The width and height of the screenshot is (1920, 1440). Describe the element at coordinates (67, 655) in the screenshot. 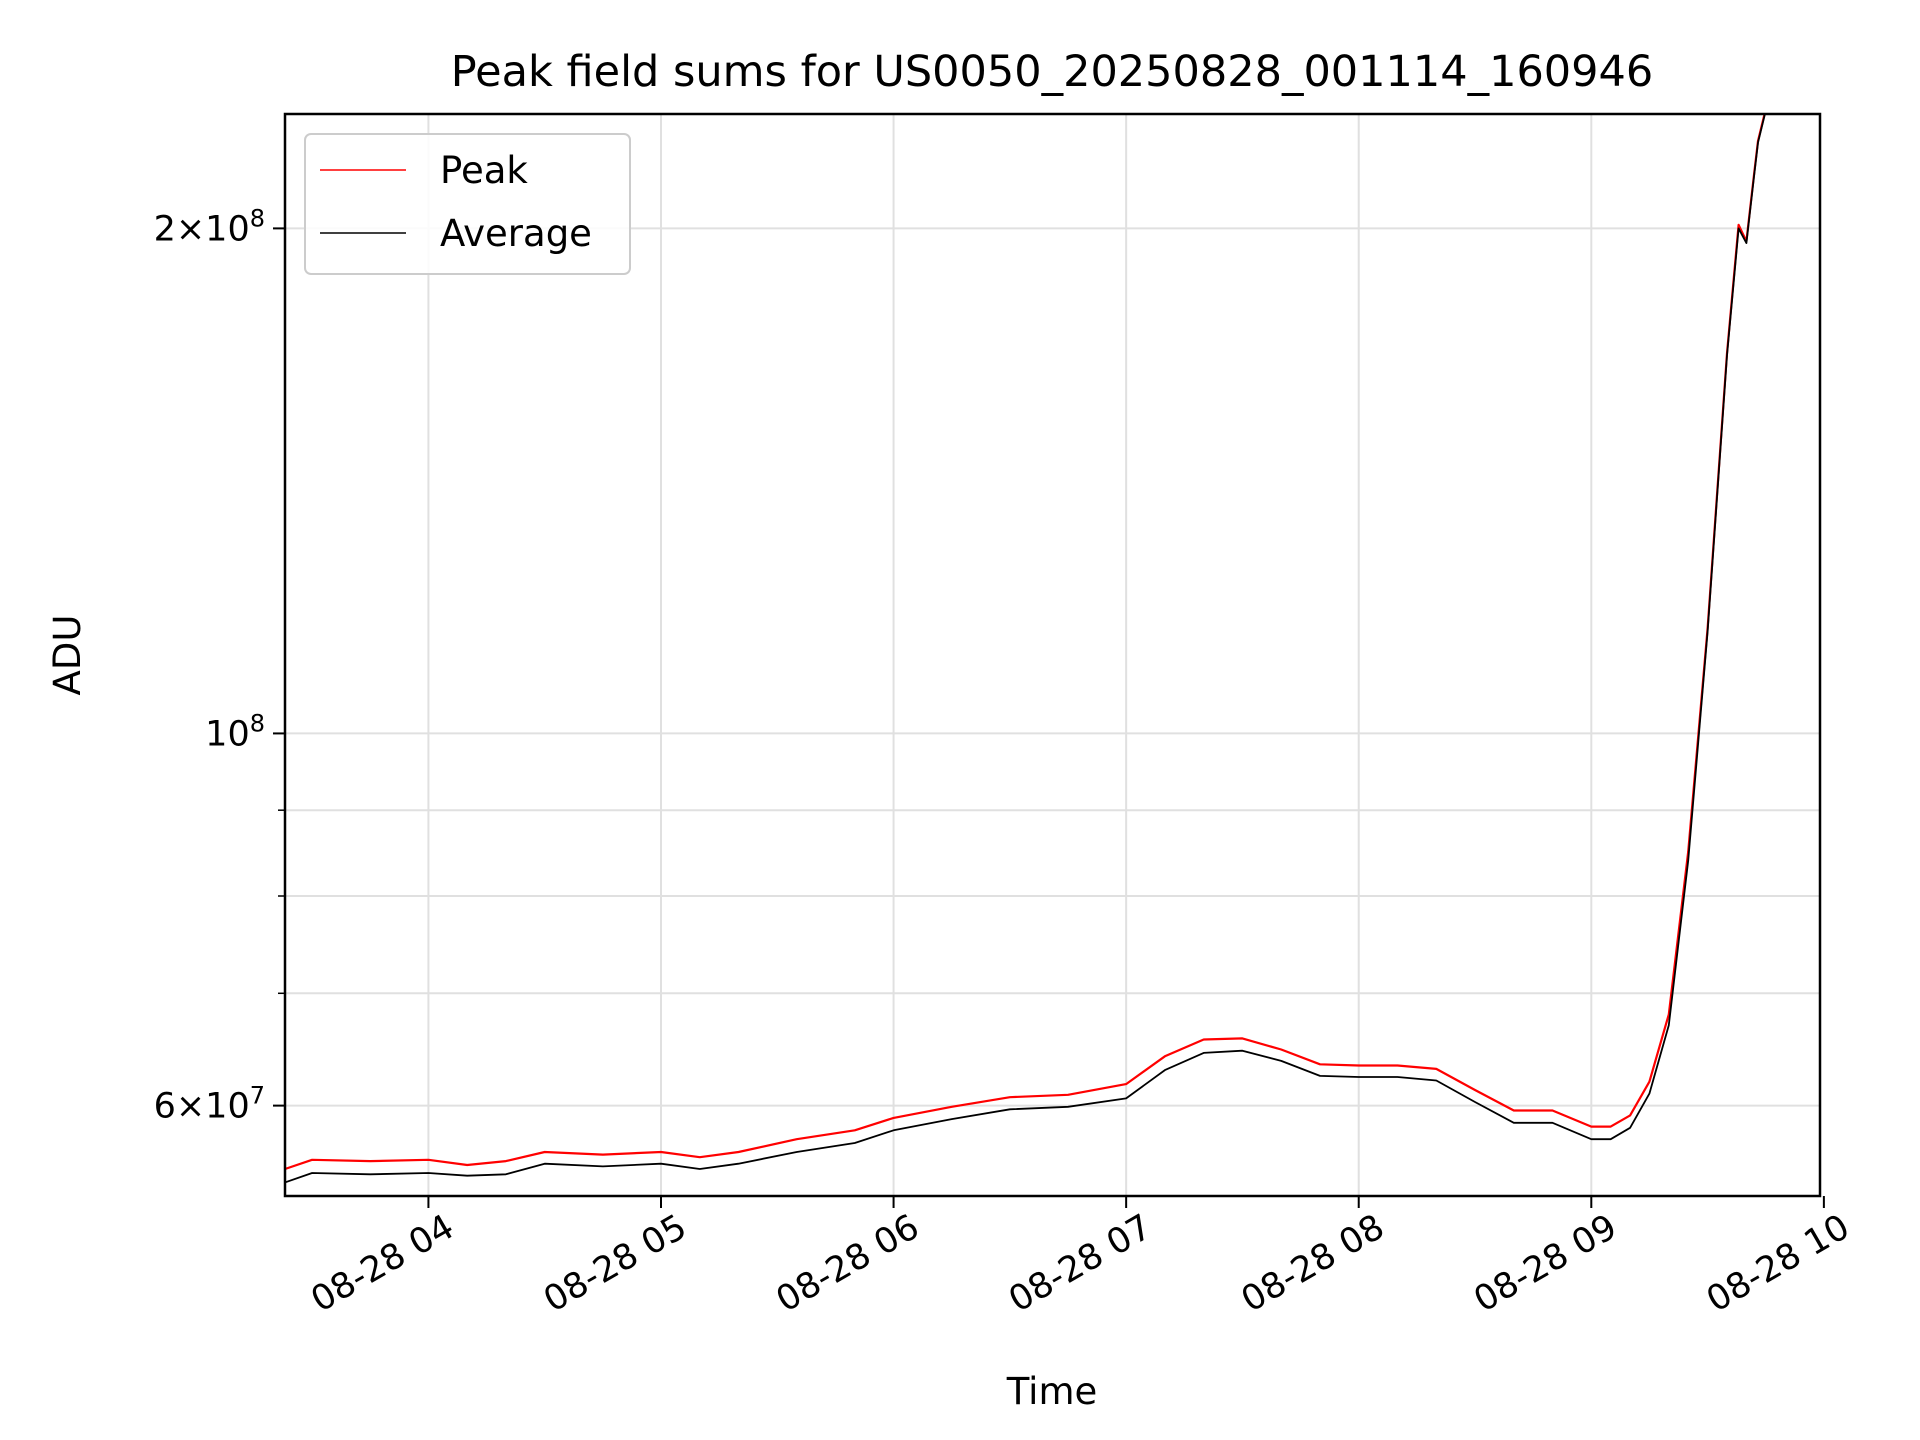

I see `y-axis-label: ADU` at that location.